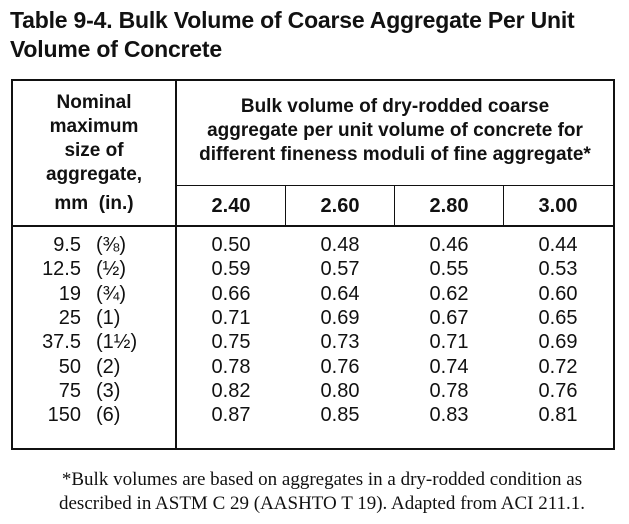 The width and height of the screenshot is (629, 524). Describe the element at coordinates (558, 206) in the screenshot. I see `fm-header: 3.00` at that location.